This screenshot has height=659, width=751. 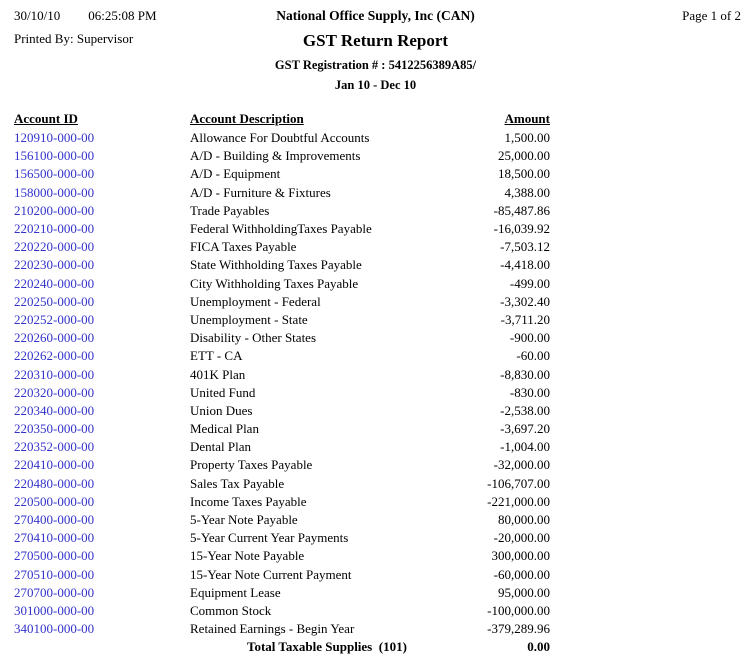 I want to click on account-description-cell: Common Stock, so click(x=231, y=610).